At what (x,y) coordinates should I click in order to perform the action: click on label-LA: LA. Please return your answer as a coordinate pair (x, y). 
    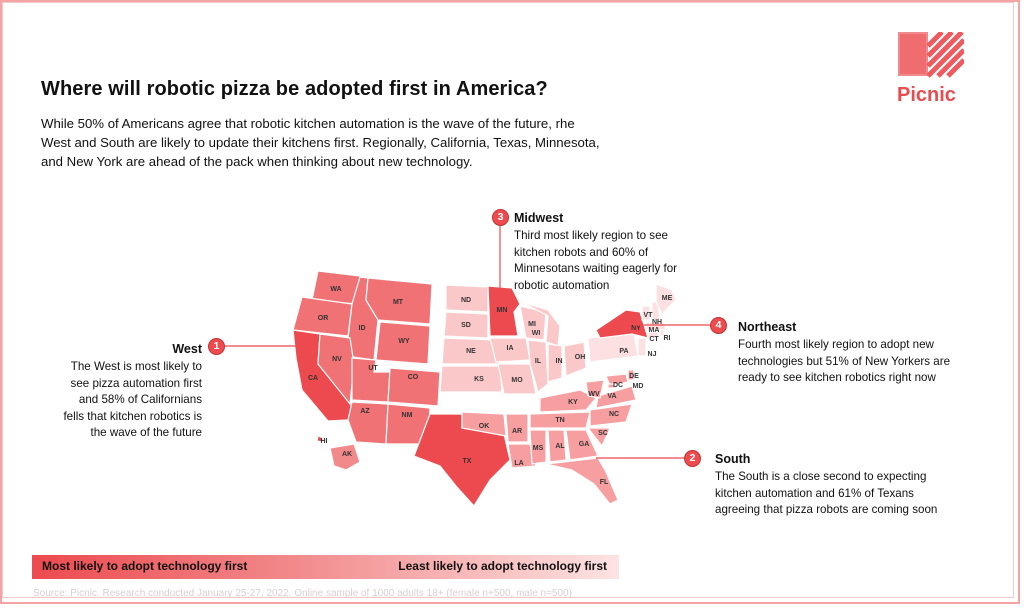
    Looking at the image, I should click on (518, 463).